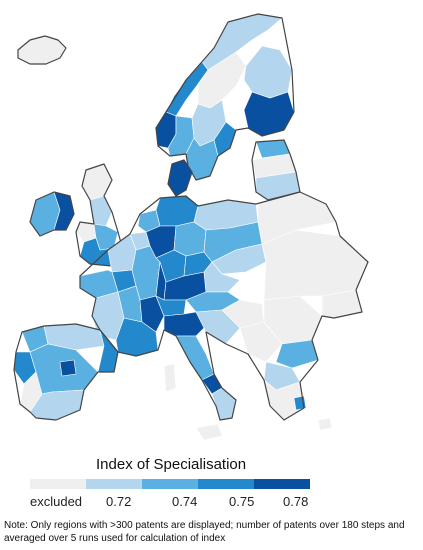 The image size is (423, 550). I want to click on legend-title: Index of Specialisation, so click(171, 464).